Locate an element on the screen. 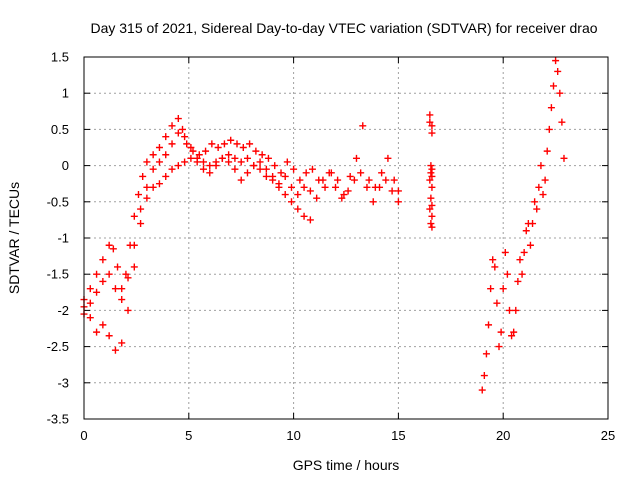 This screenshot has height=480, width=640. y-tick-label: 1 is located at coordinates (65, 93).